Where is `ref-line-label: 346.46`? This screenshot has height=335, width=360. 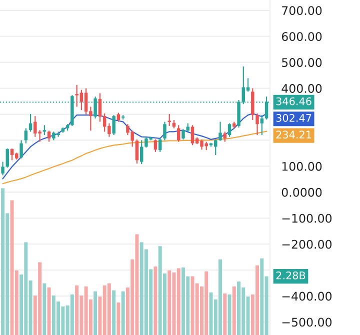 ref-line-label: 346.46 is located at coordinates (294, 101).